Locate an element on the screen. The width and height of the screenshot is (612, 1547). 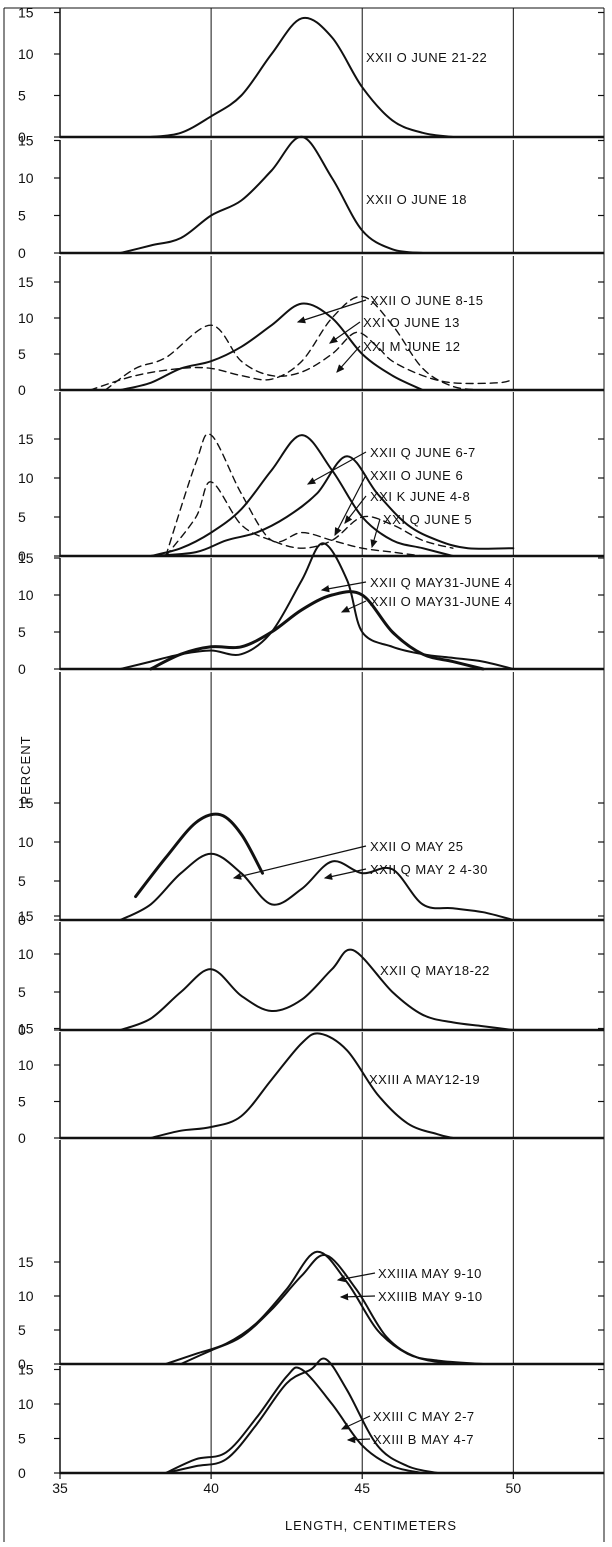
panel-8: 0 5 10 15 is located at coordinates (311, 1083).